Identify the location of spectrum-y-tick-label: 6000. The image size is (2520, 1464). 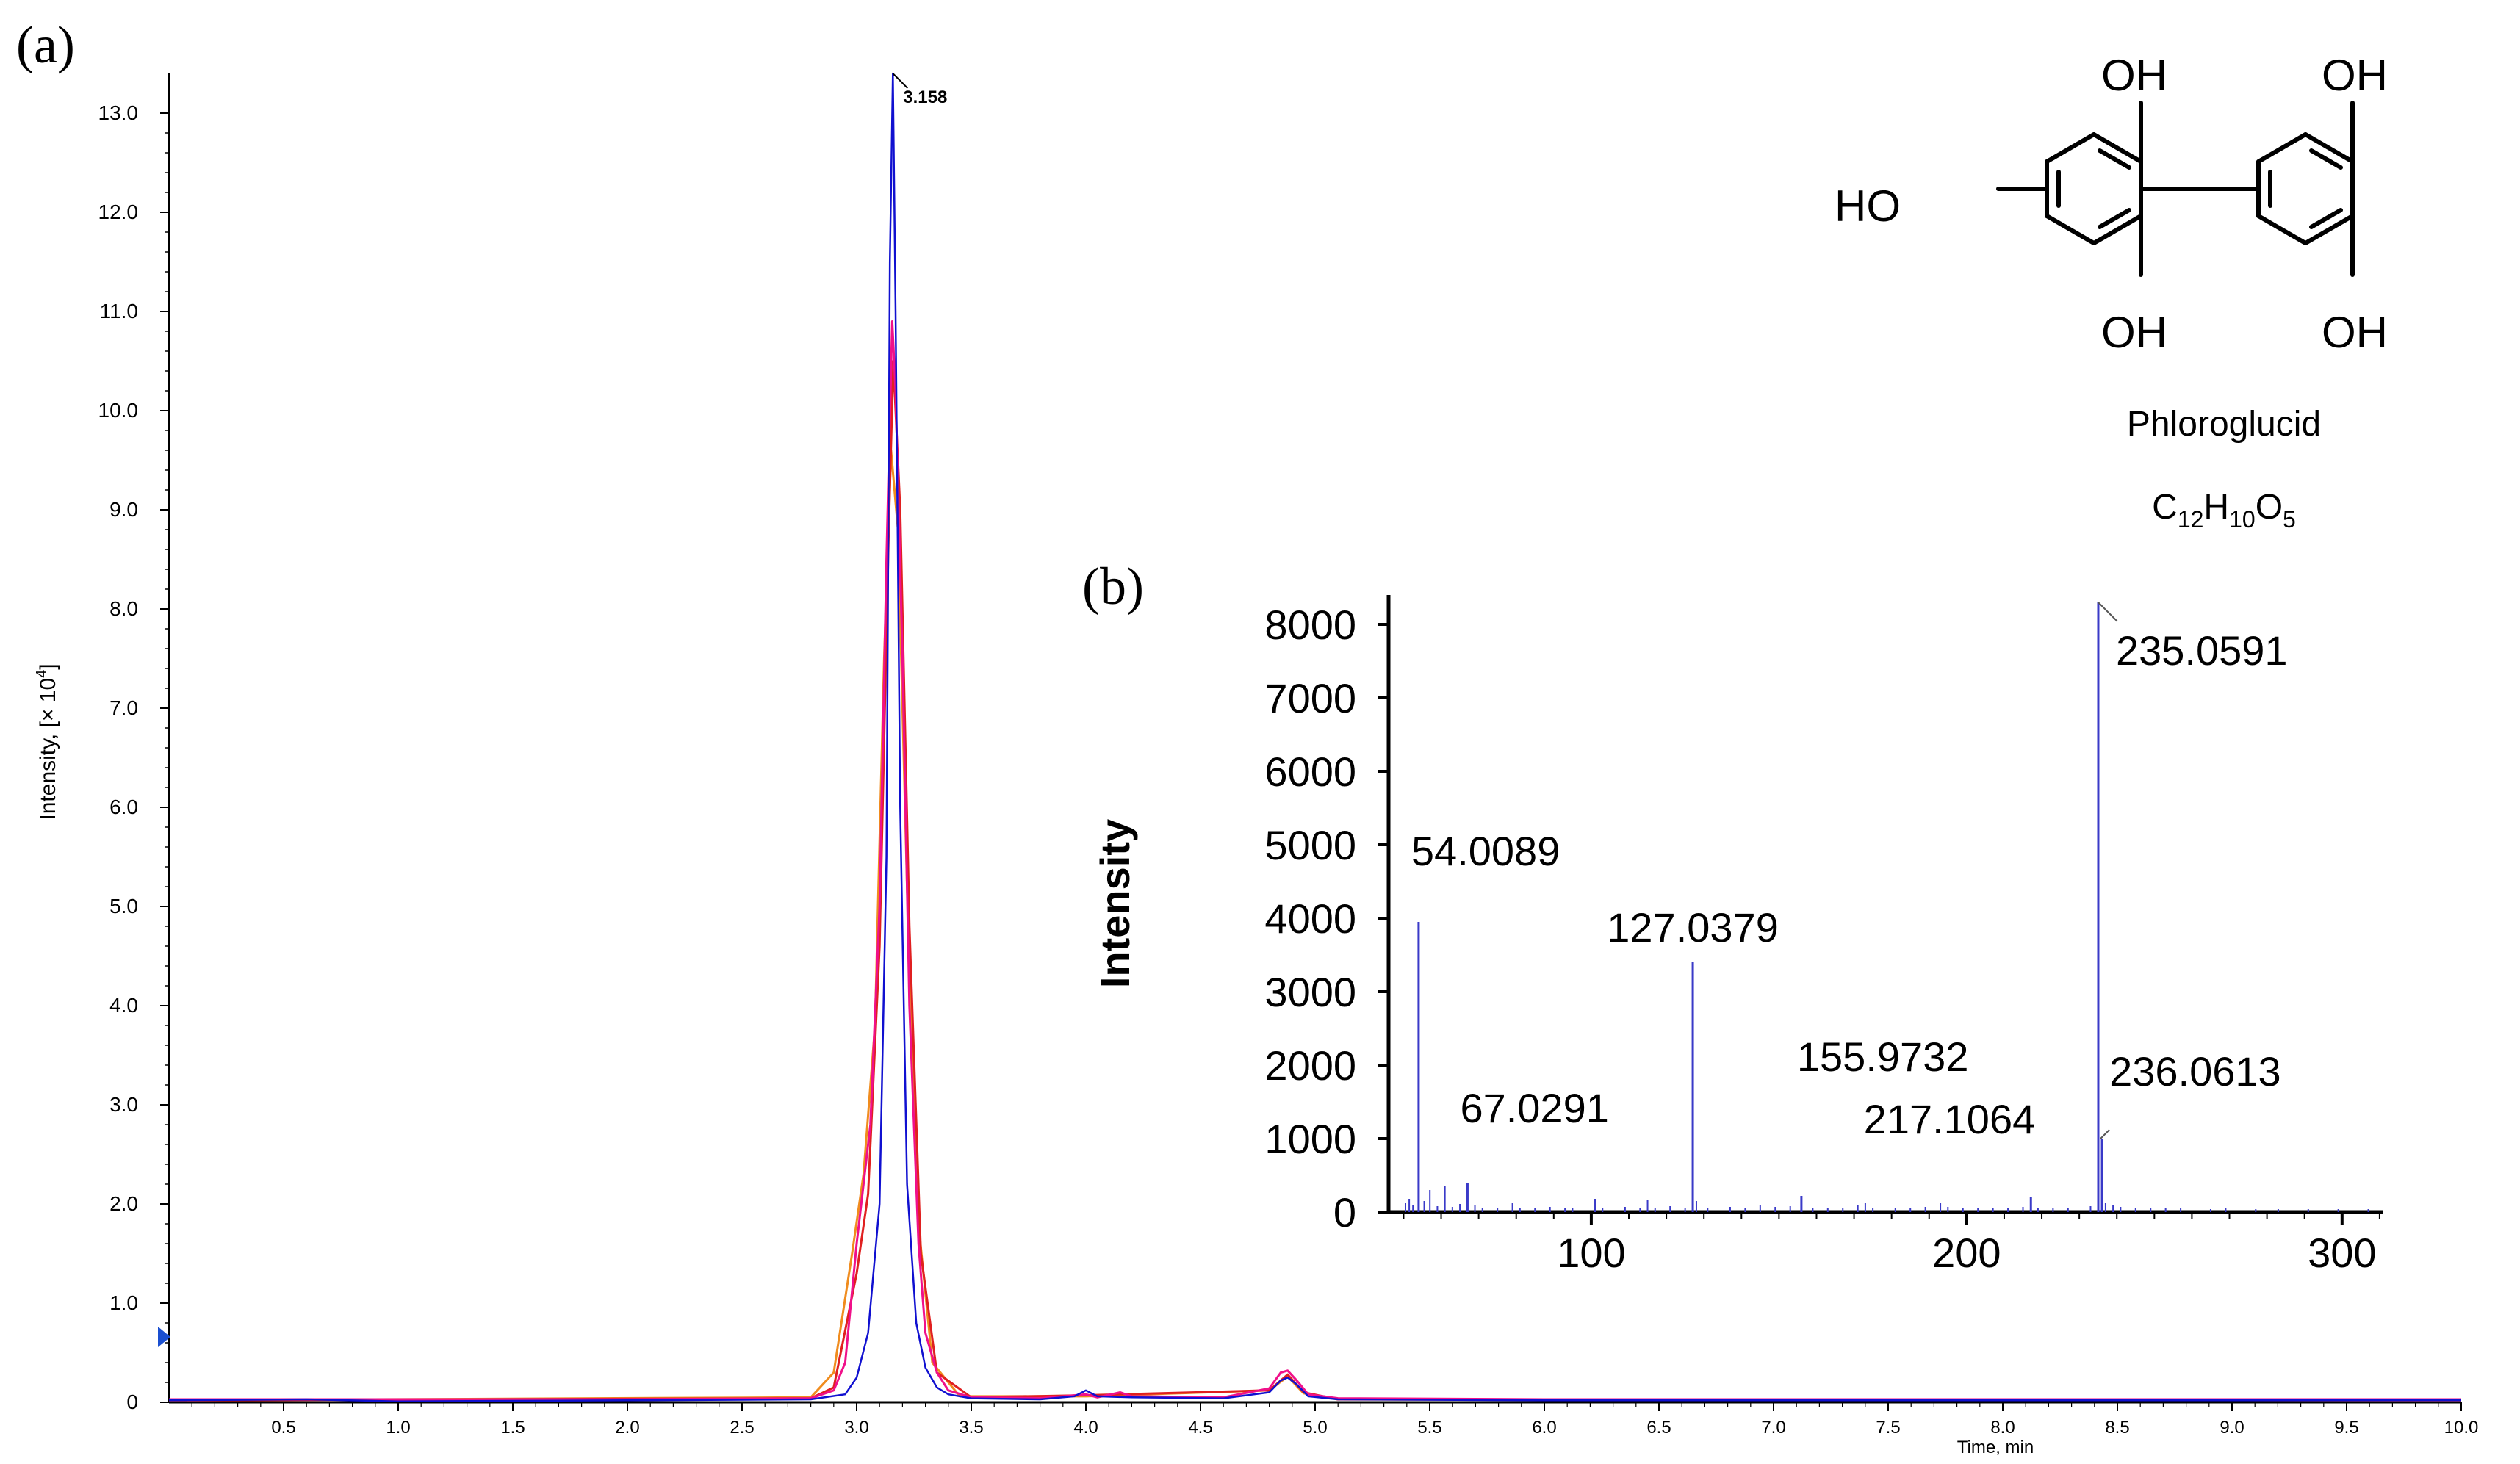
(1310, 772).